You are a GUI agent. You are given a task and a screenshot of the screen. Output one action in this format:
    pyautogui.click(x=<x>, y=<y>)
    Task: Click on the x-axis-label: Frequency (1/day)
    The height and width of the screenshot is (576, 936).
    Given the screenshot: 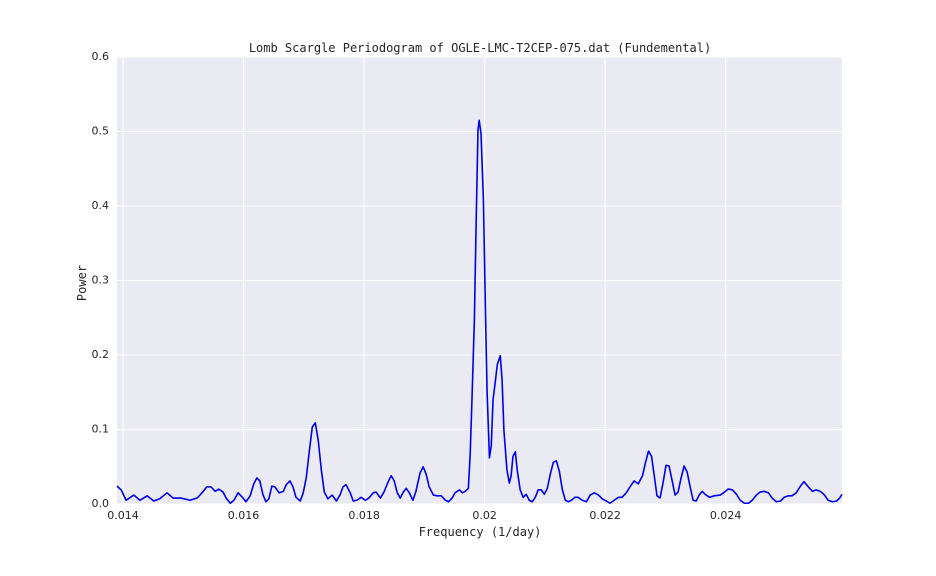 What is the action you would take?
    pyautogui.click(x=480, y=532)
    